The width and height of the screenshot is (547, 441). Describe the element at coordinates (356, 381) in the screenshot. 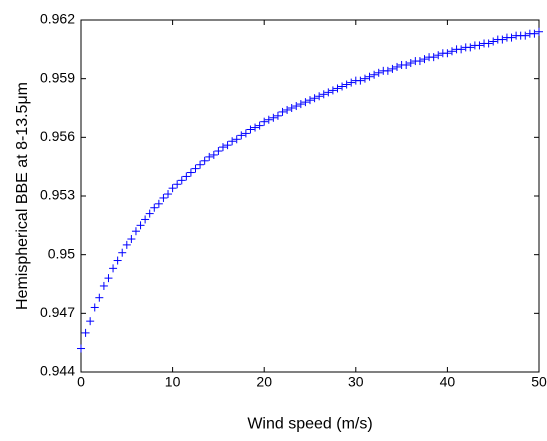

I see `x-tick-label: 30` at that location.